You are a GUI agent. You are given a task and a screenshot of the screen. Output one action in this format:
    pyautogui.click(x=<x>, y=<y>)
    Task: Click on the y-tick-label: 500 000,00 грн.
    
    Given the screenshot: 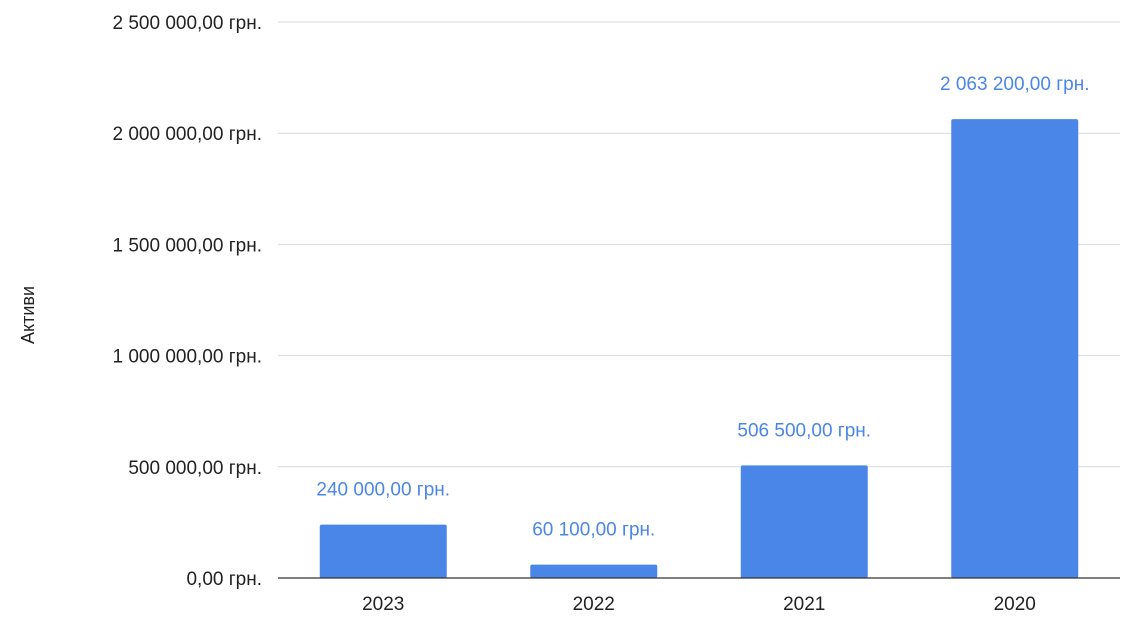 What is the action you would take?
    pyautogui.click(x=195, y=468)
    